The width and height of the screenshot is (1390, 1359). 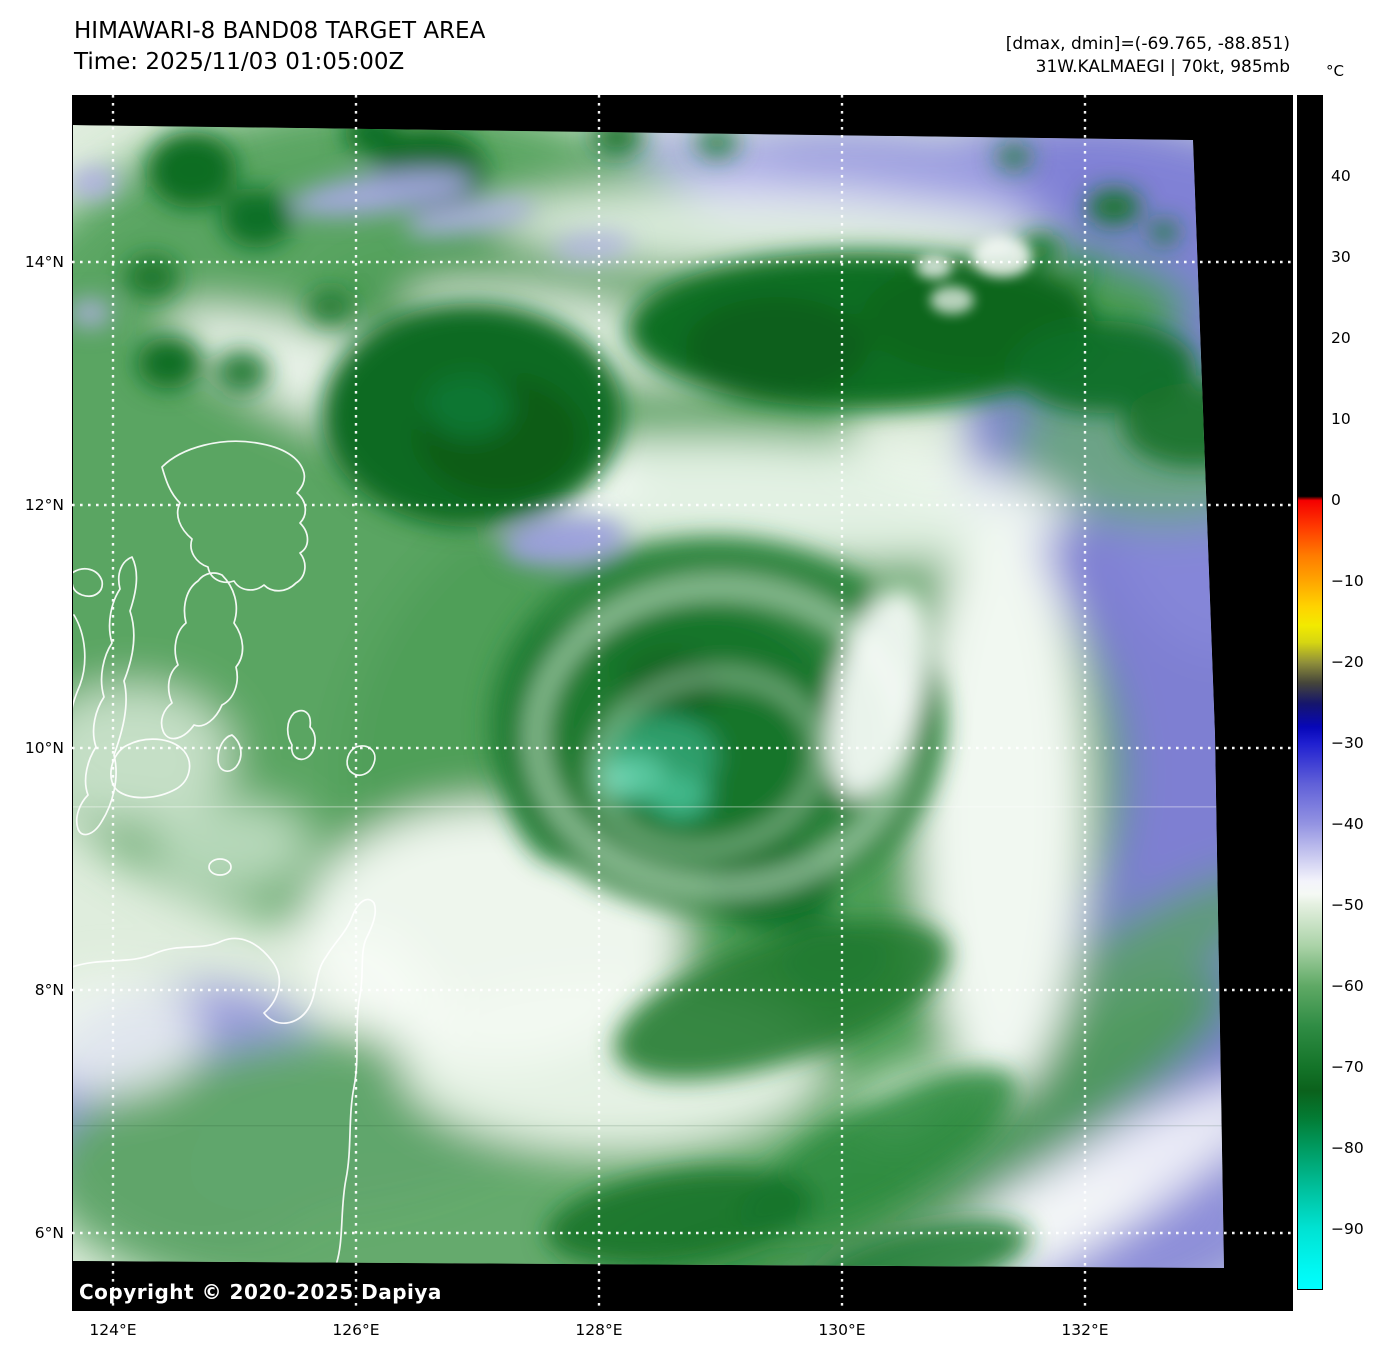 What do you see at coordinates (1347, 986) in the screenshot?
I see `cbar-tick-m60: −60` at bounding box center [1347, 986].